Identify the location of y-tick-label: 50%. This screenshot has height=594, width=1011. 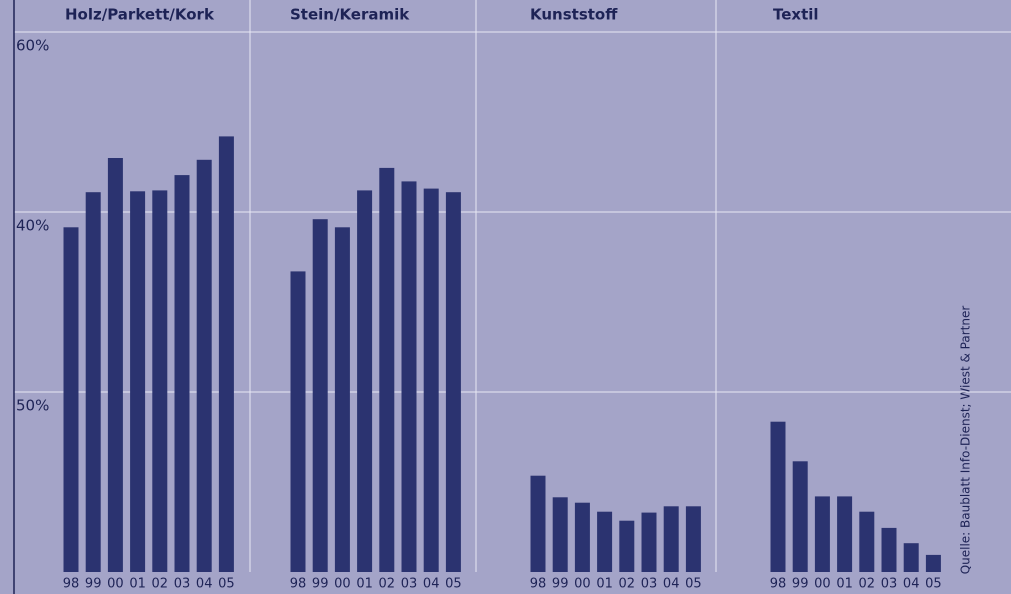
(32, 406).